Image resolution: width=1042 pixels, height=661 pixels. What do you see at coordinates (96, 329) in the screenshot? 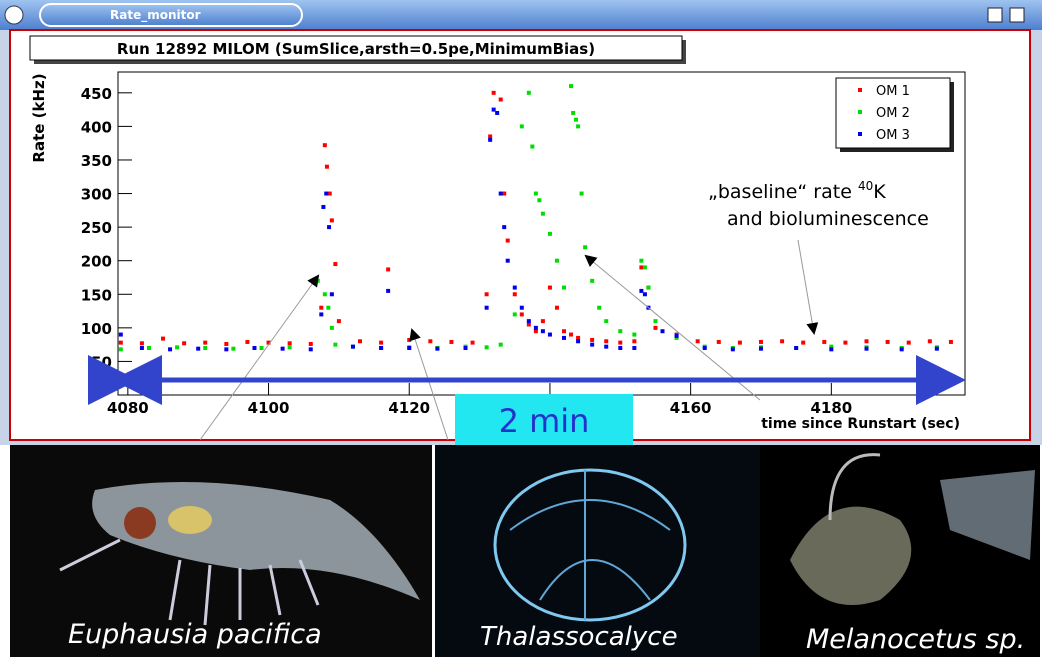
I see `y-tick-label: 100` at bounding box center [96, 329].